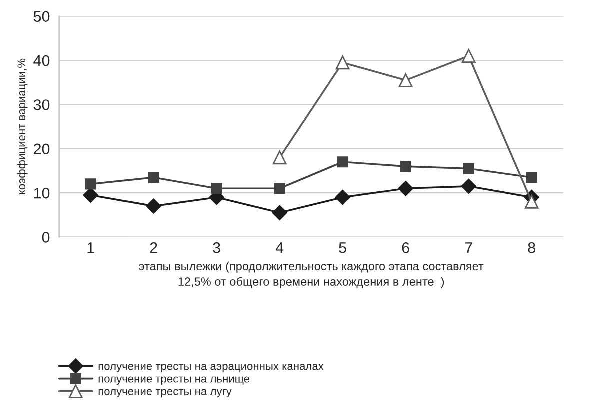 The image size is (593, 409). Describe the element at coordinates (42, 16) in the screenshot. I see `y-tick-label: 50` at that location.